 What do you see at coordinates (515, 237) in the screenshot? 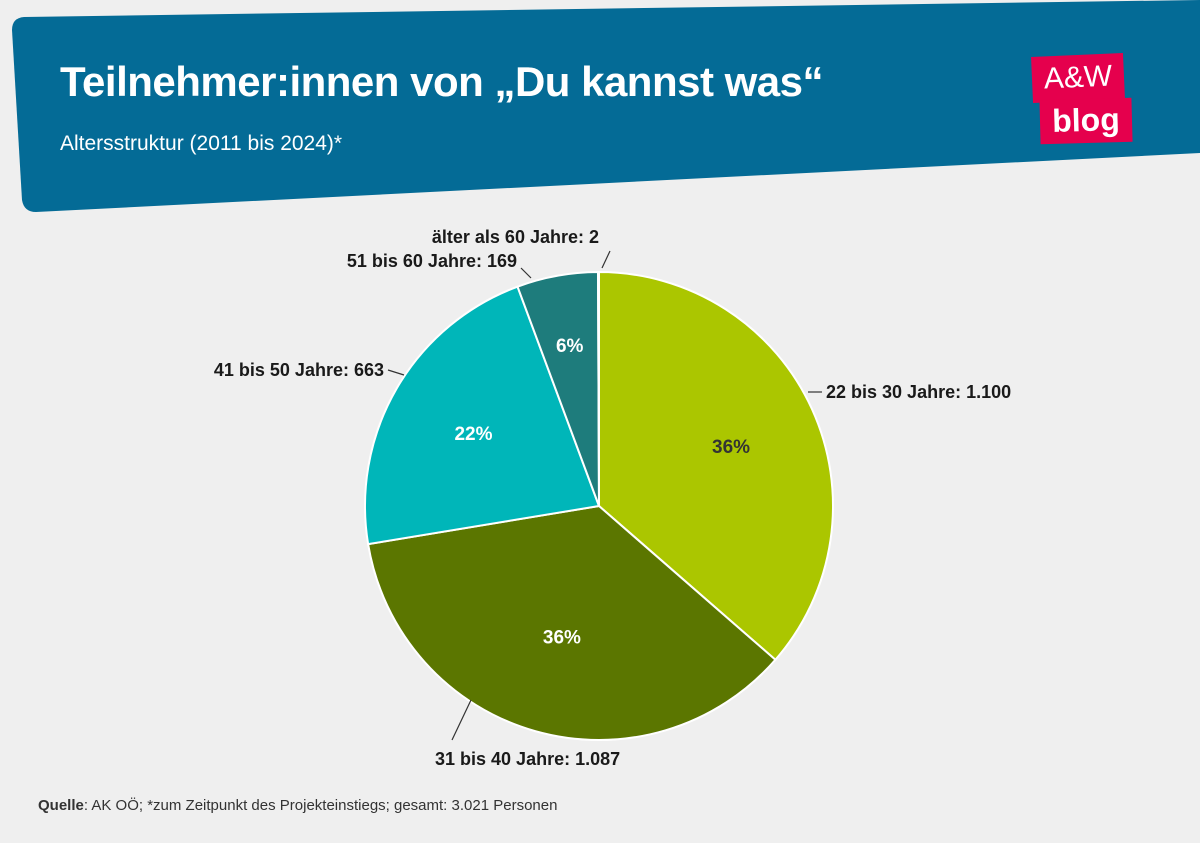
I see `slice-category-label-5: älter als 60 Jahre: 2` at bounding box center [515, 237].